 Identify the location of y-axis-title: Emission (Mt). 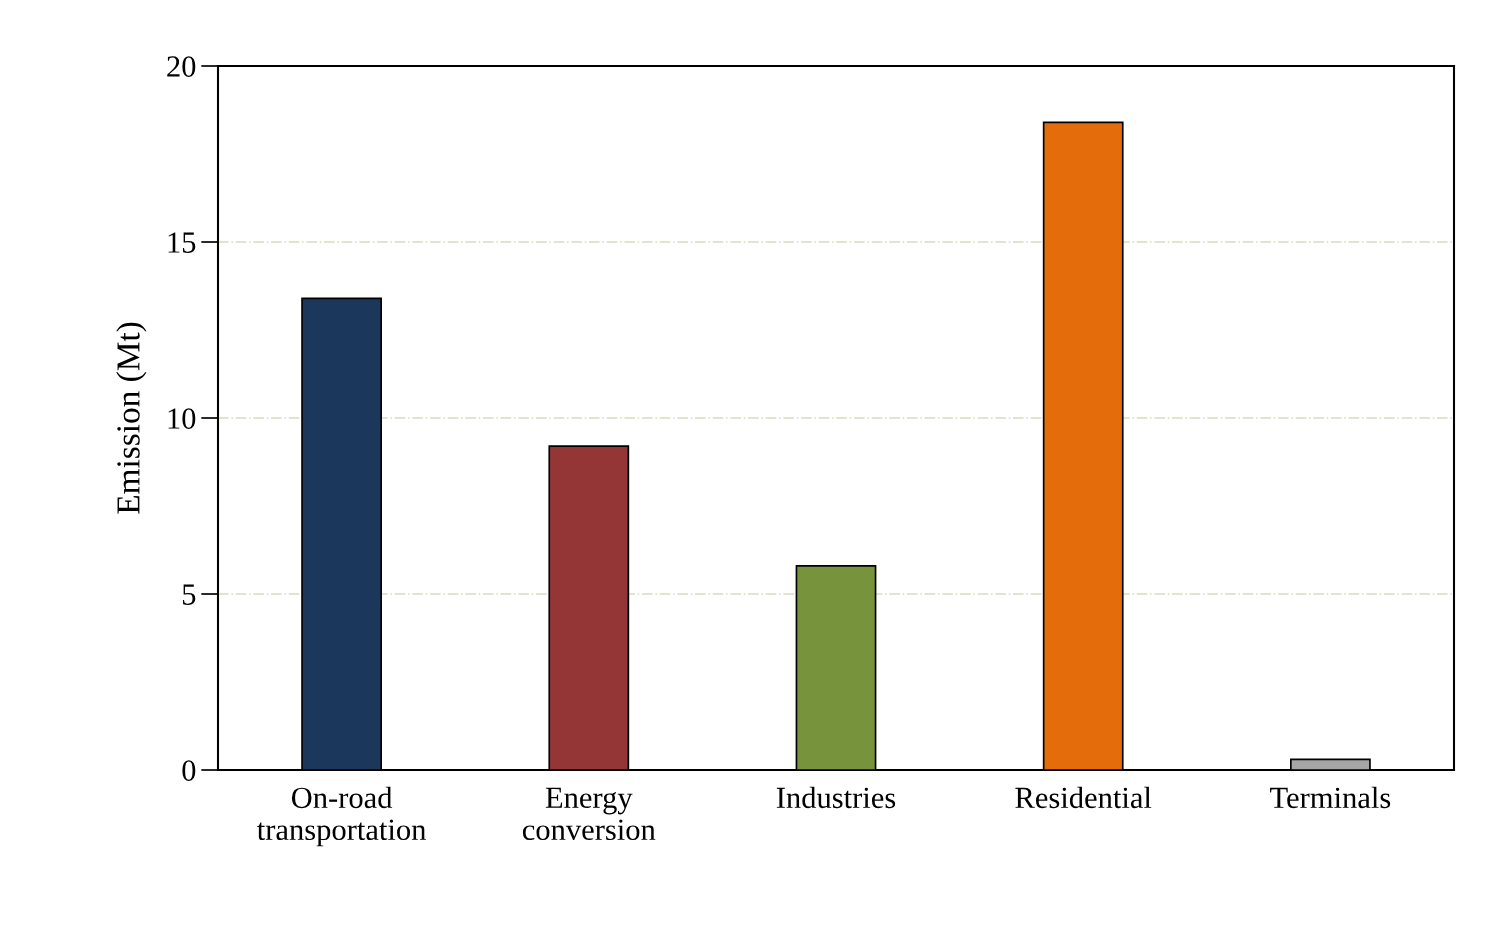
(131, 418).